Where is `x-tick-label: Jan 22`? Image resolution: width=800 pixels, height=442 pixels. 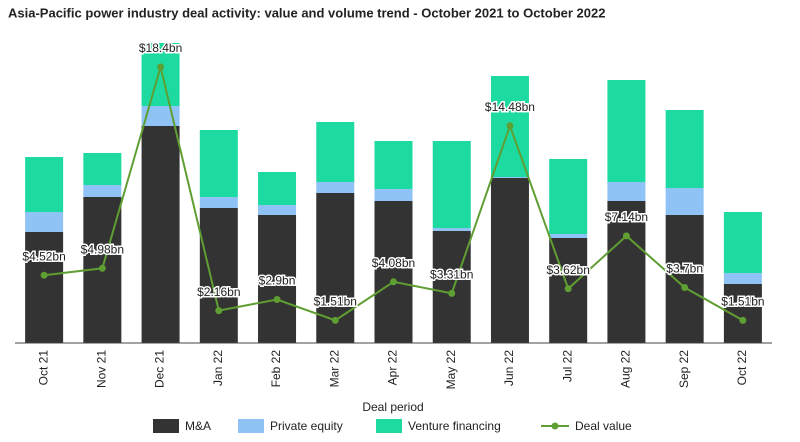
x-tick-label: Jan 22 is located at coordinates (218, 368).